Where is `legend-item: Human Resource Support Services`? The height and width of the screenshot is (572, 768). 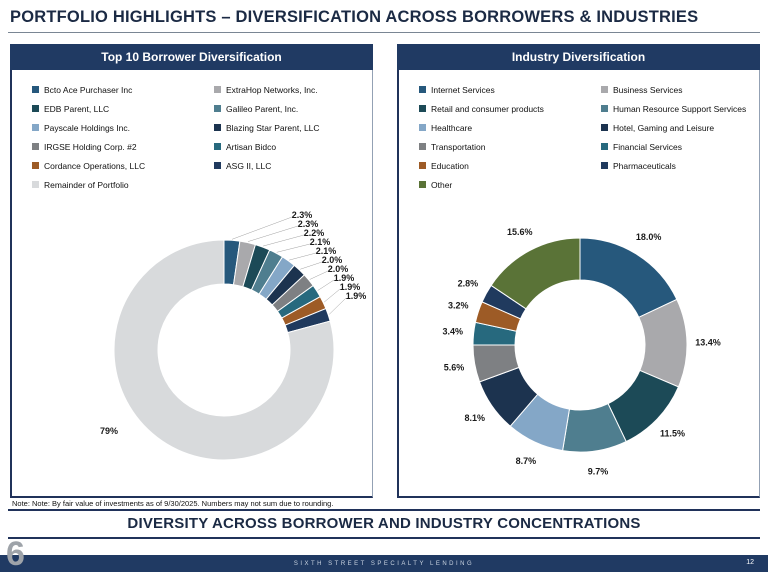
legend-item: Human Resource Support Services is located at coordinates (677, 108).